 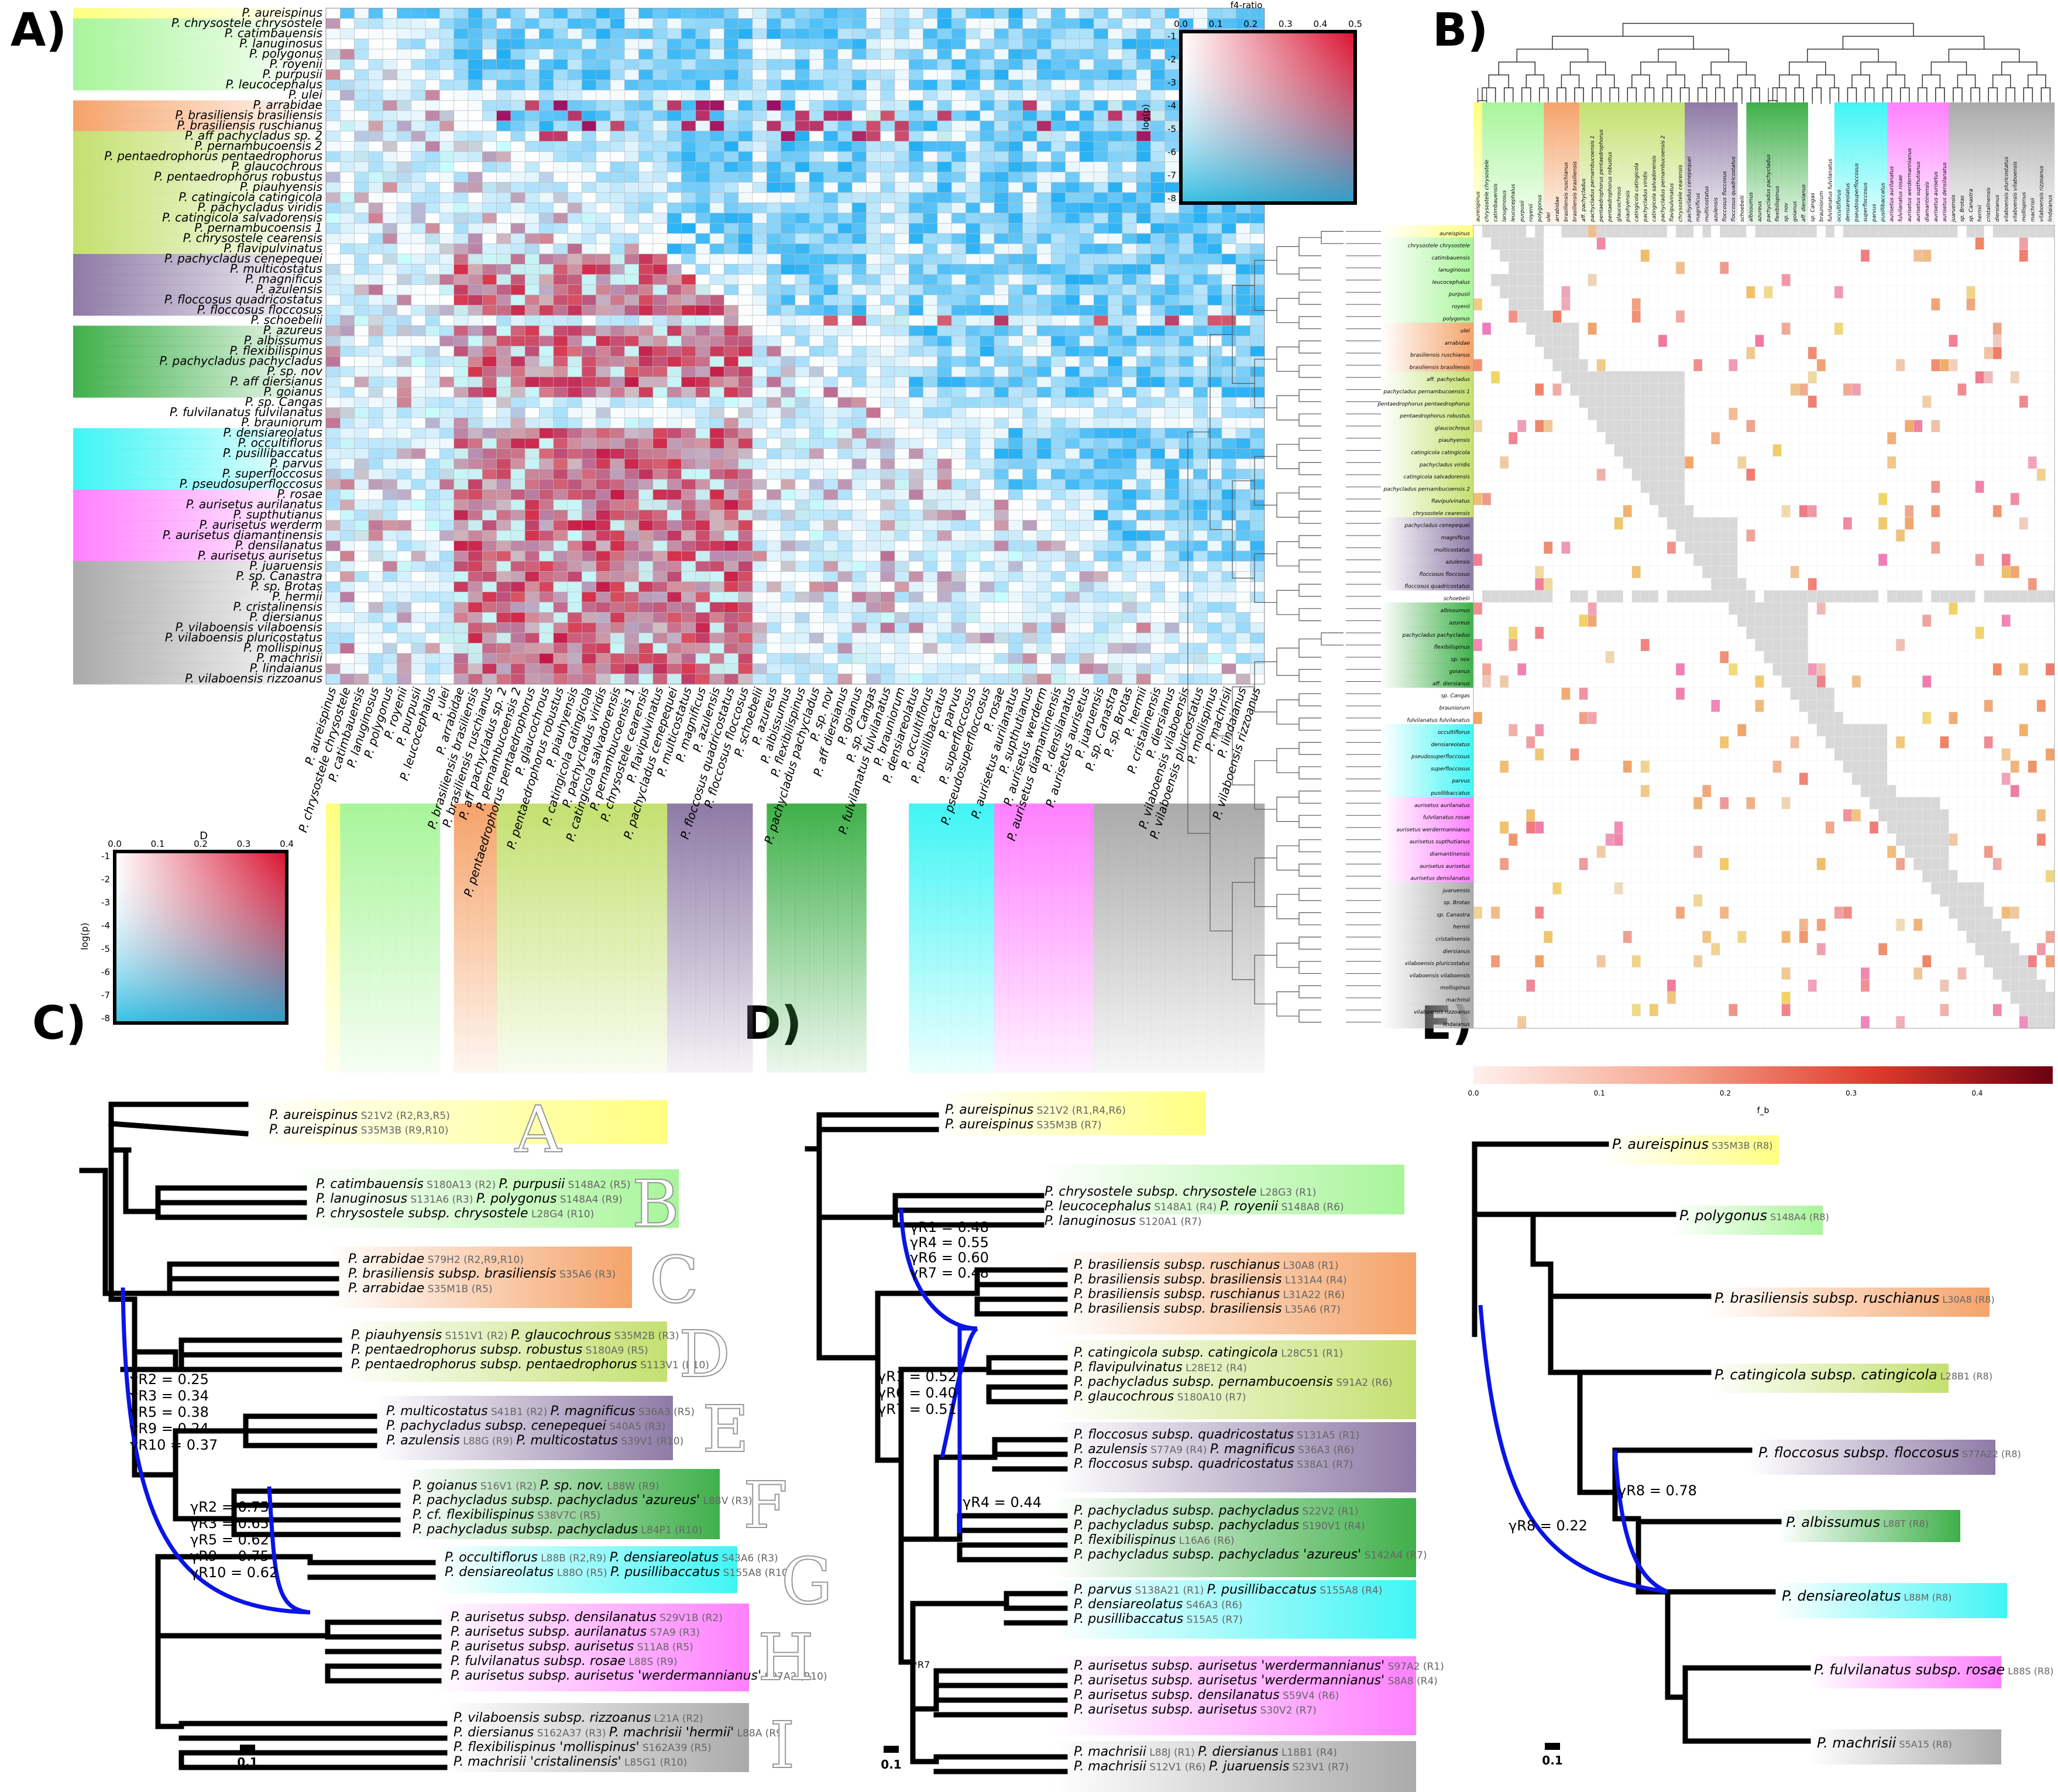 What do you see at coordinates (1548, 243) in the screenshot?
I see `b-heat-cell` at bounding box center [1548, 243].